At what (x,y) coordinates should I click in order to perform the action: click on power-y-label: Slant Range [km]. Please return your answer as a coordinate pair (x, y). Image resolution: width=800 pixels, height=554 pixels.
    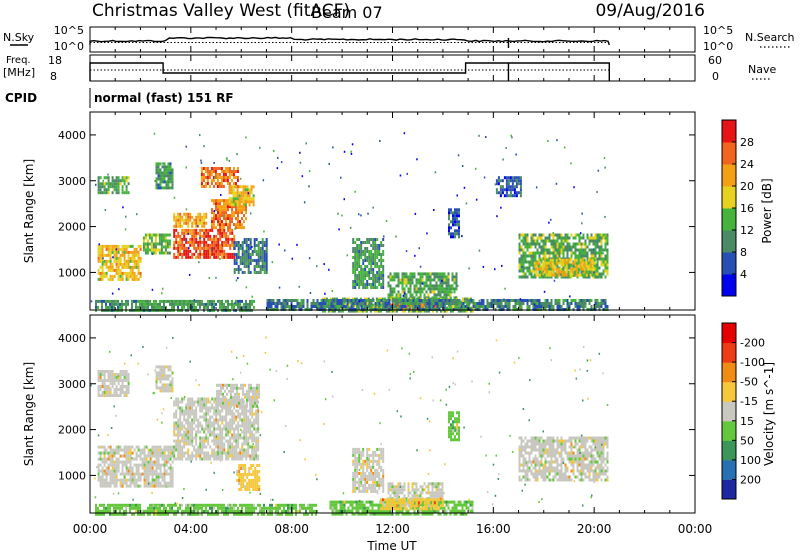
    Looking at the image, I should click on (29, 211).